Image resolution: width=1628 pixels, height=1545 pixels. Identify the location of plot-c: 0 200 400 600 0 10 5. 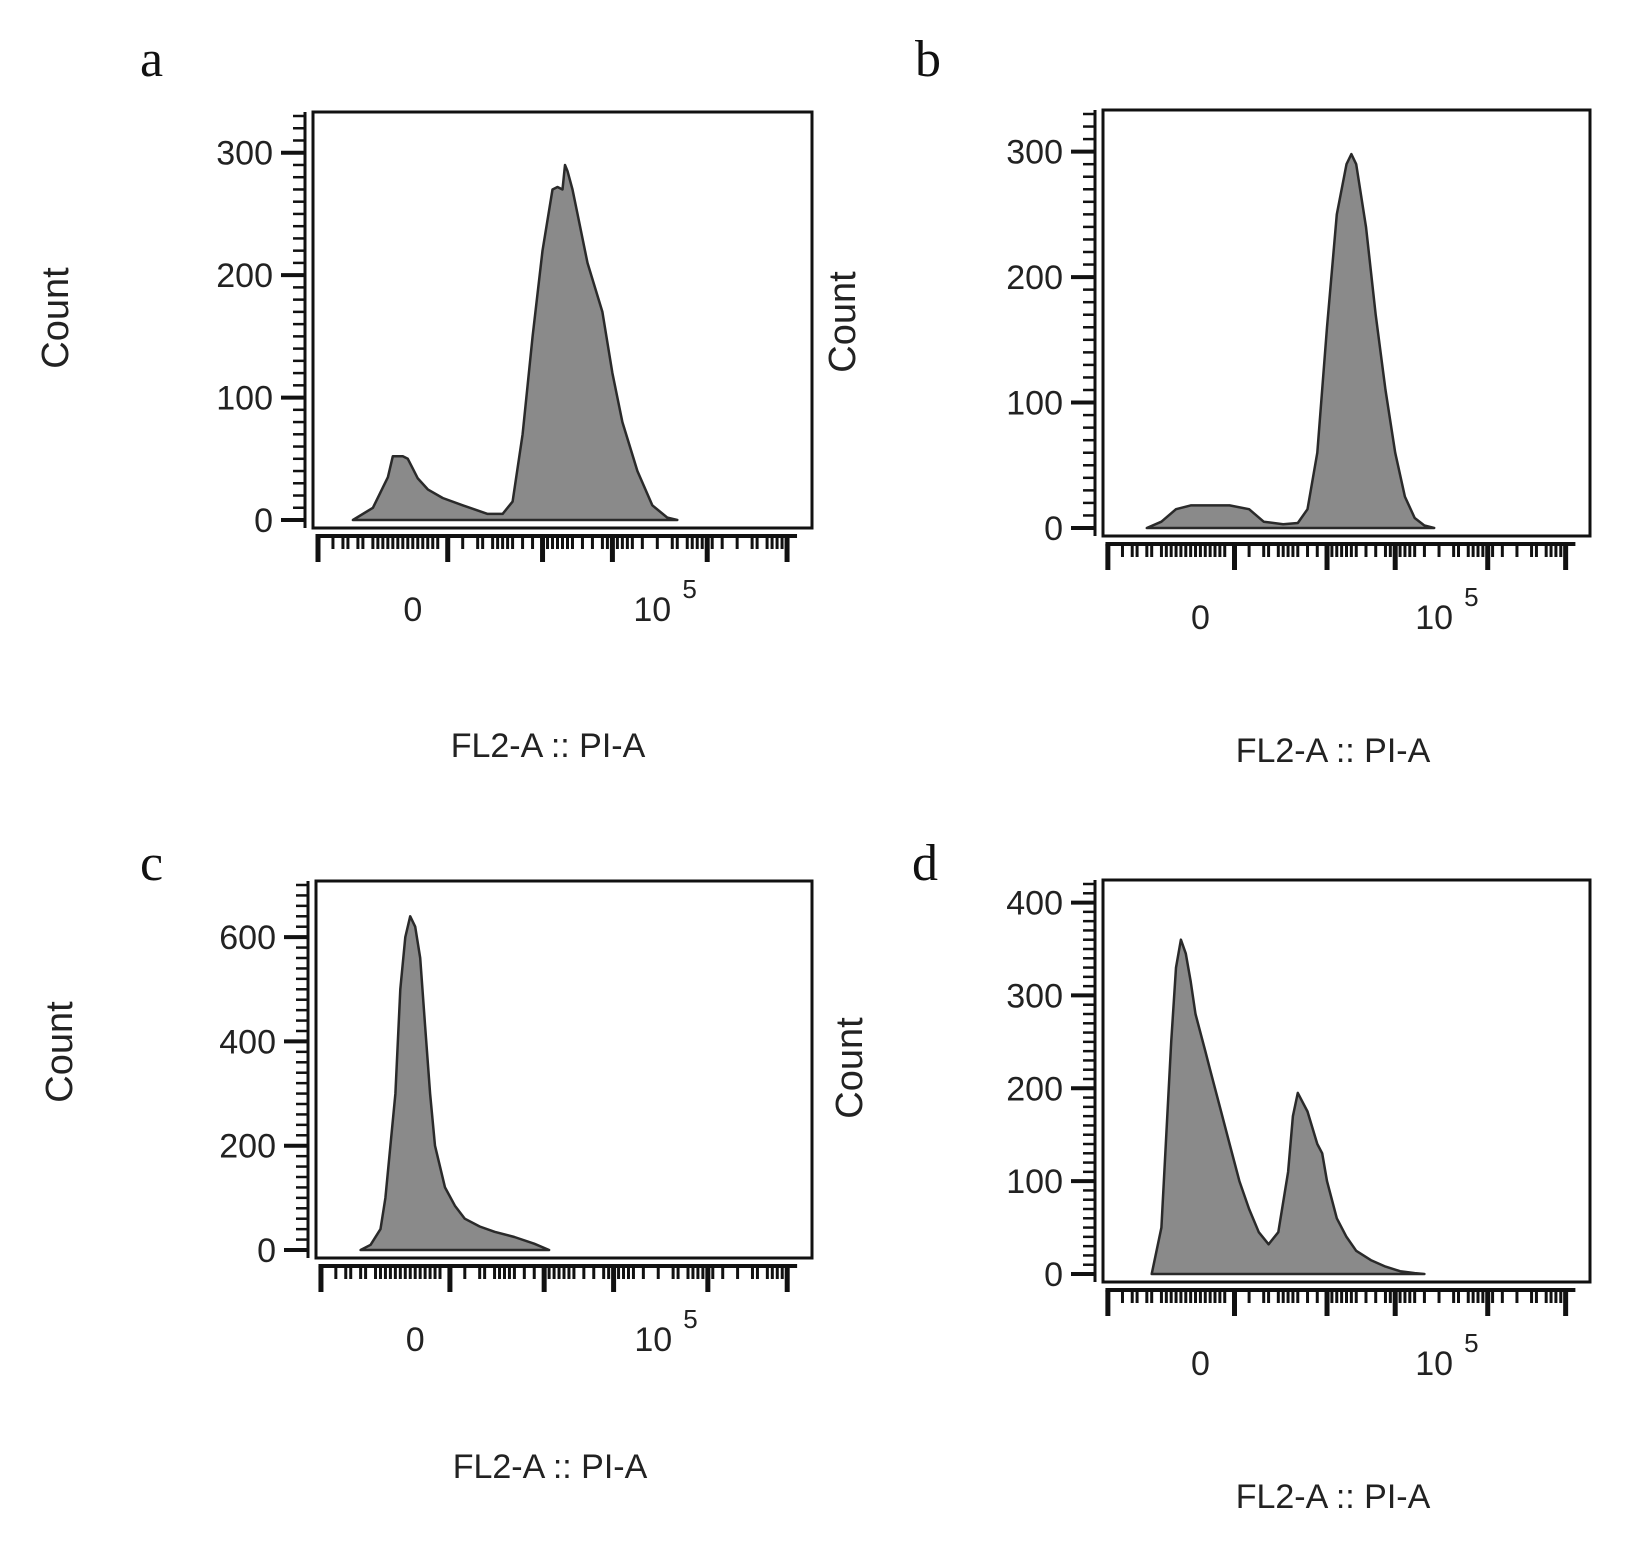
(516, 1119).